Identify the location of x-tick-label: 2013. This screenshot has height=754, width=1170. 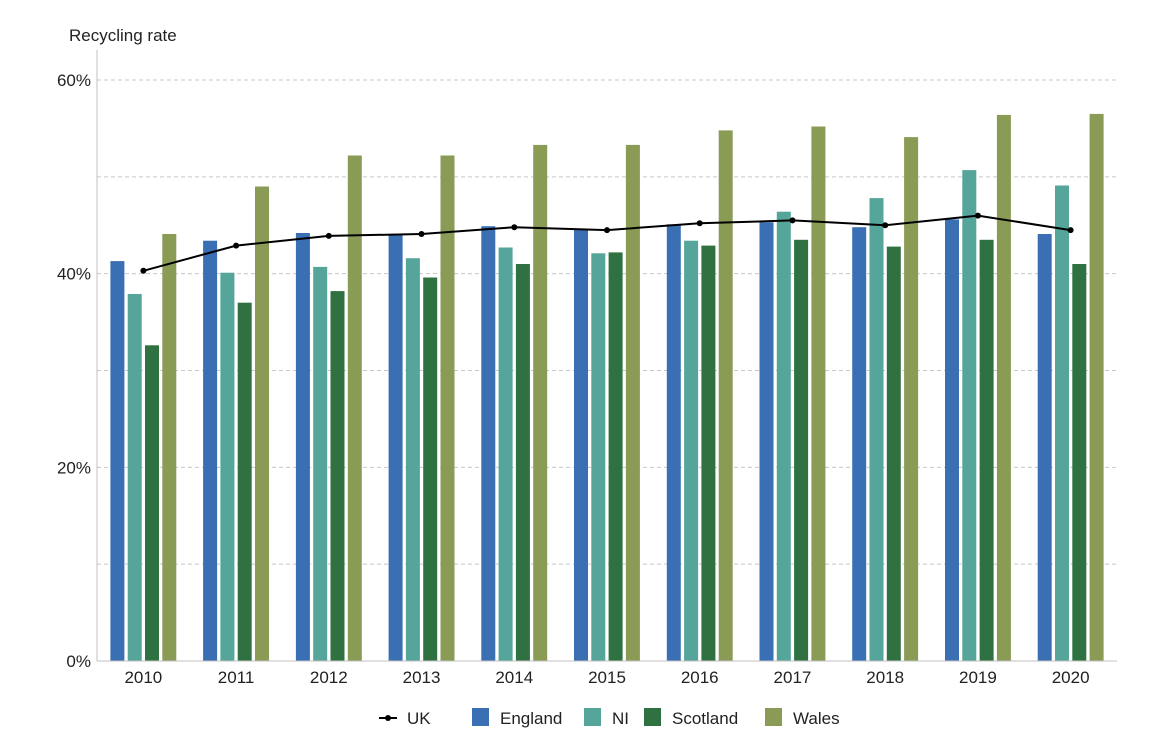
(422, 677).